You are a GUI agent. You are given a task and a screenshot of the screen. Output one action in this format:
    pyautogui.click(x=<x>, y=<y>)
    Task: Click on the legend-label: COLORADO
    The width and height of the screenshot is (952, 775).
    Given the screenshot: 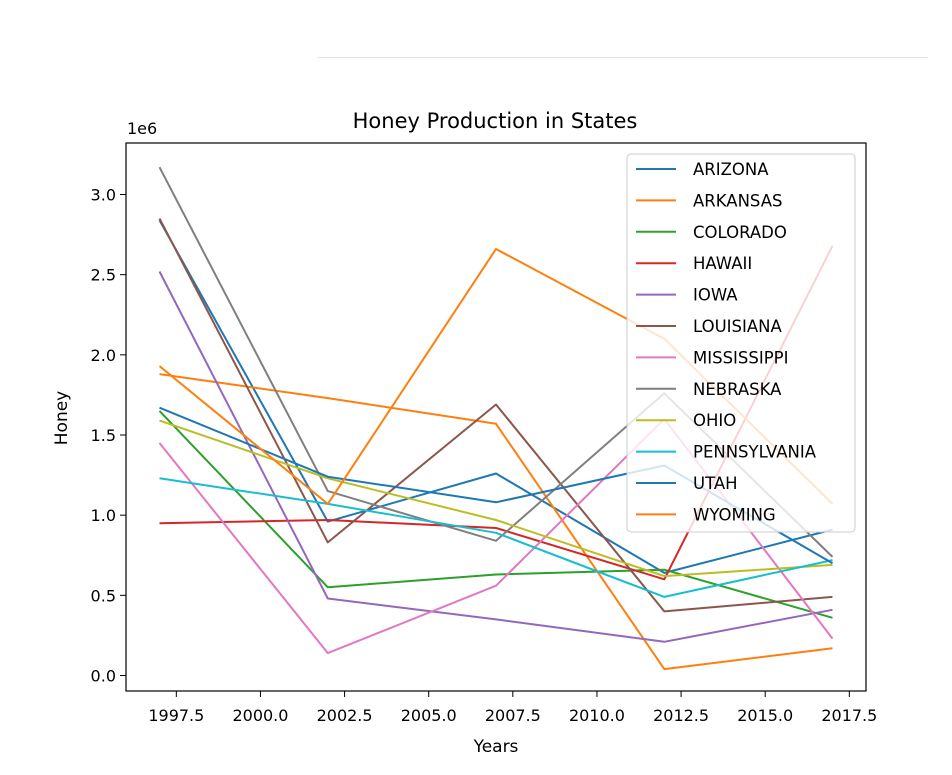 What is the action you would take?
    pyautogui.click(x=740, y=232)
    